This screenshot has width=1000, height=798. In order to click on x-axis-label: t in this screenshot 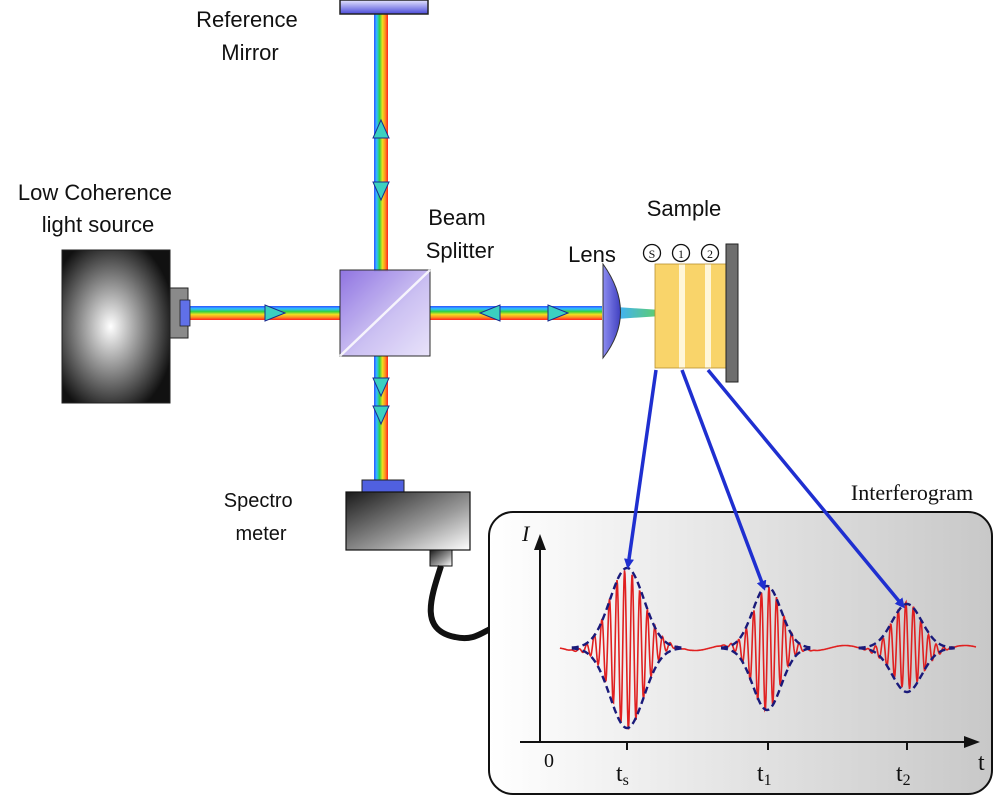, I will do `click(981, 763)`.